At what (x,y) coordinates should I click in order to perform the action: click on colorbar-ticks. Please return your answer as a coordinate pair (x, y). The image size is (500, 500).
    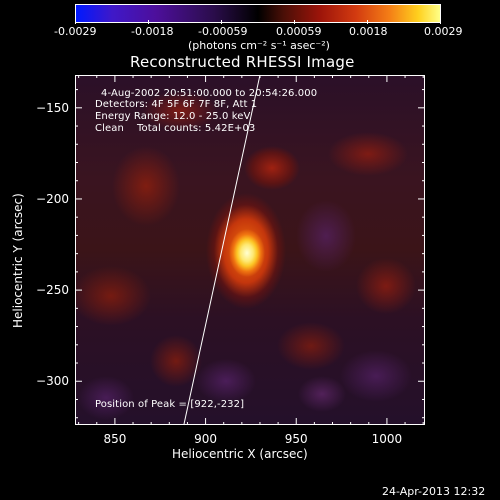
    Looking at the image, I should click on (258, 22).